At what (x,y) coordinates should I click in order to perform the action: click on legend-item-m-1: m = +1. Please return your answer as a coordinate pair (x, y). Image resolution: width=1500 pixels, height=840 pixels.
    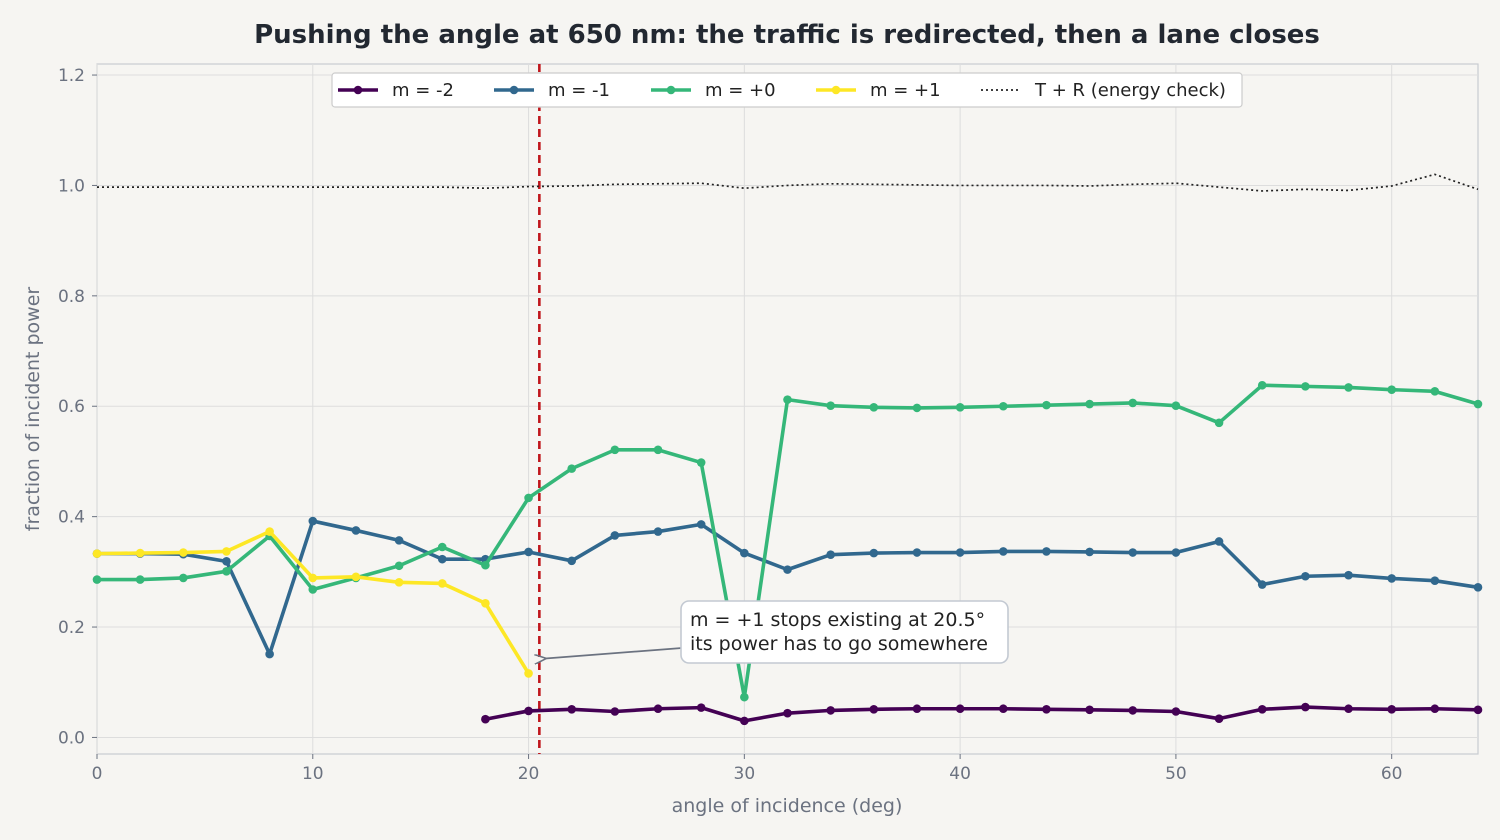
    Looking at the image, I should click on (878, 90).